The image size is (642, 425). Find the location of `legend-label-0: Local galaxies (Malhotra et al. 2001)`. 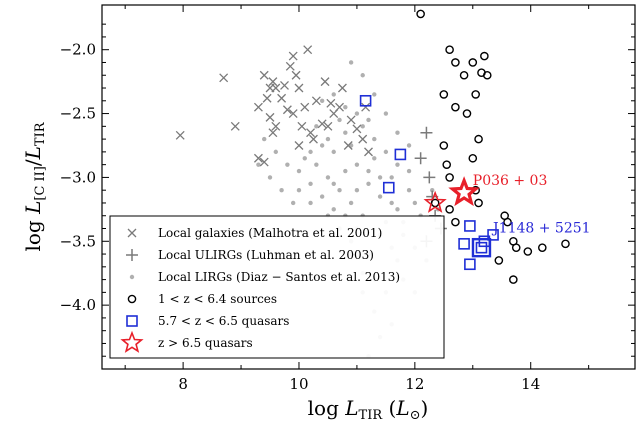

legend-label-0: Local galaxies (Malhotra et al. 2001) is located at coordinates (270, 233).